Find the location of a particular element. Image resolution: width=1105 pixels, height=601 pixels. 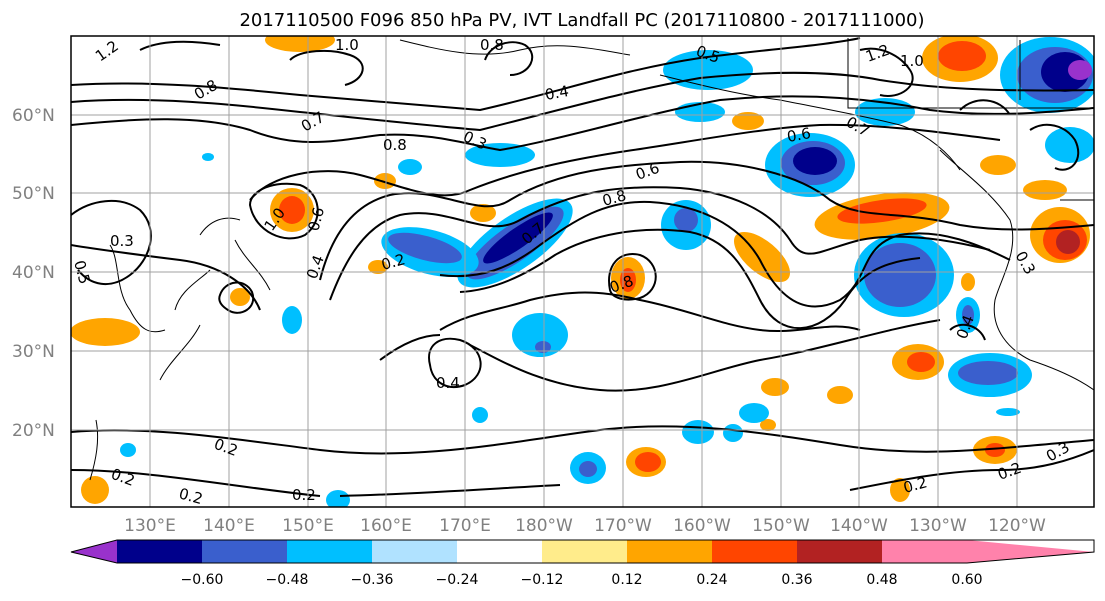

lon-label: 160°W is located at coordinates (702, 526).